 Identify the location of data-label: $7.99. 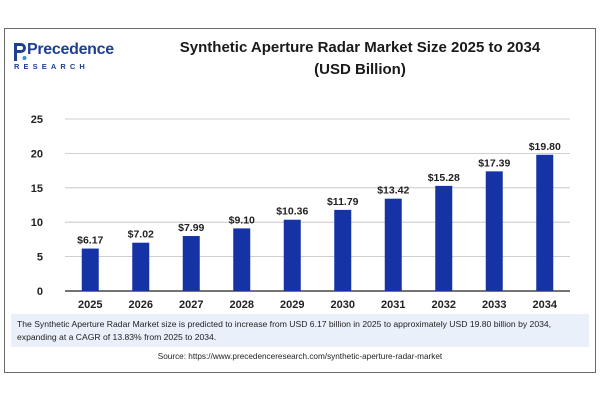
(191, 228).